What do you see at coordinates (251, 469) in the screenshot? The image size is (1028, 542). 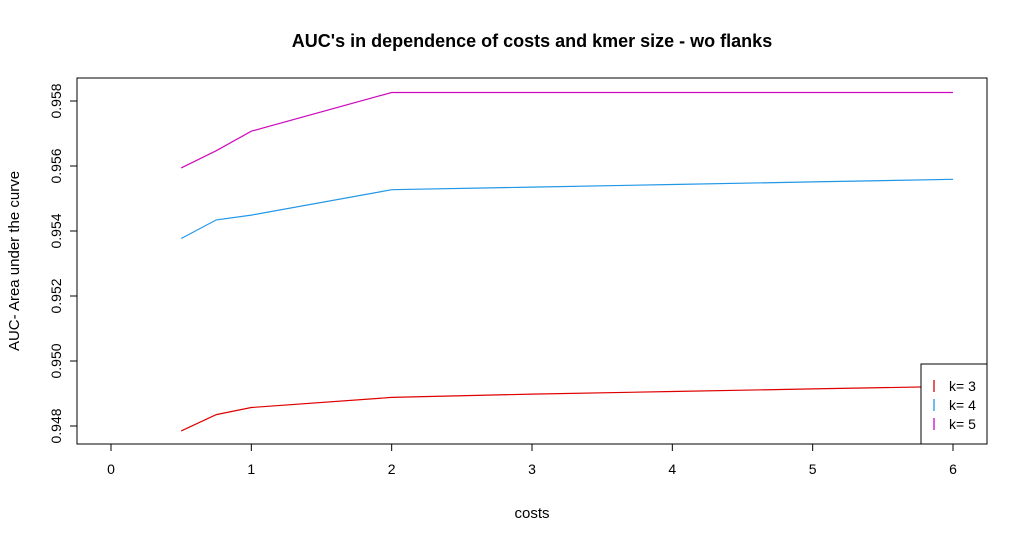 I see `x-tick-label: 1` at bounding box center [251, 469].